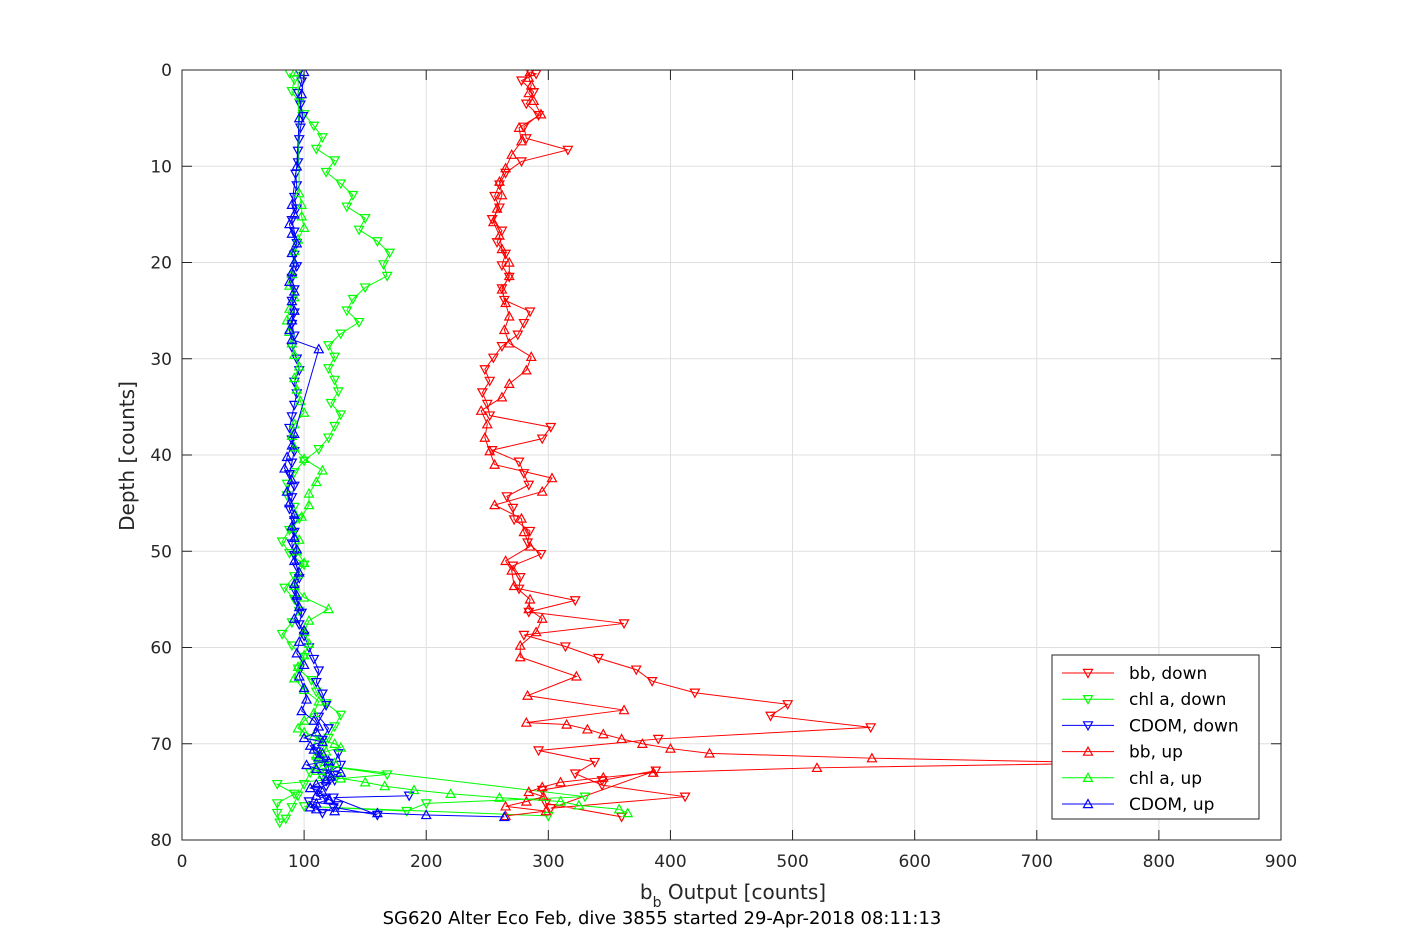 Image resolution: width=1417 pixels, height=945 pixels. What do you see at coordinates (670, 862) in the screenshot?
I see `x-tick-label: 400` at bounding box center [670, 862].